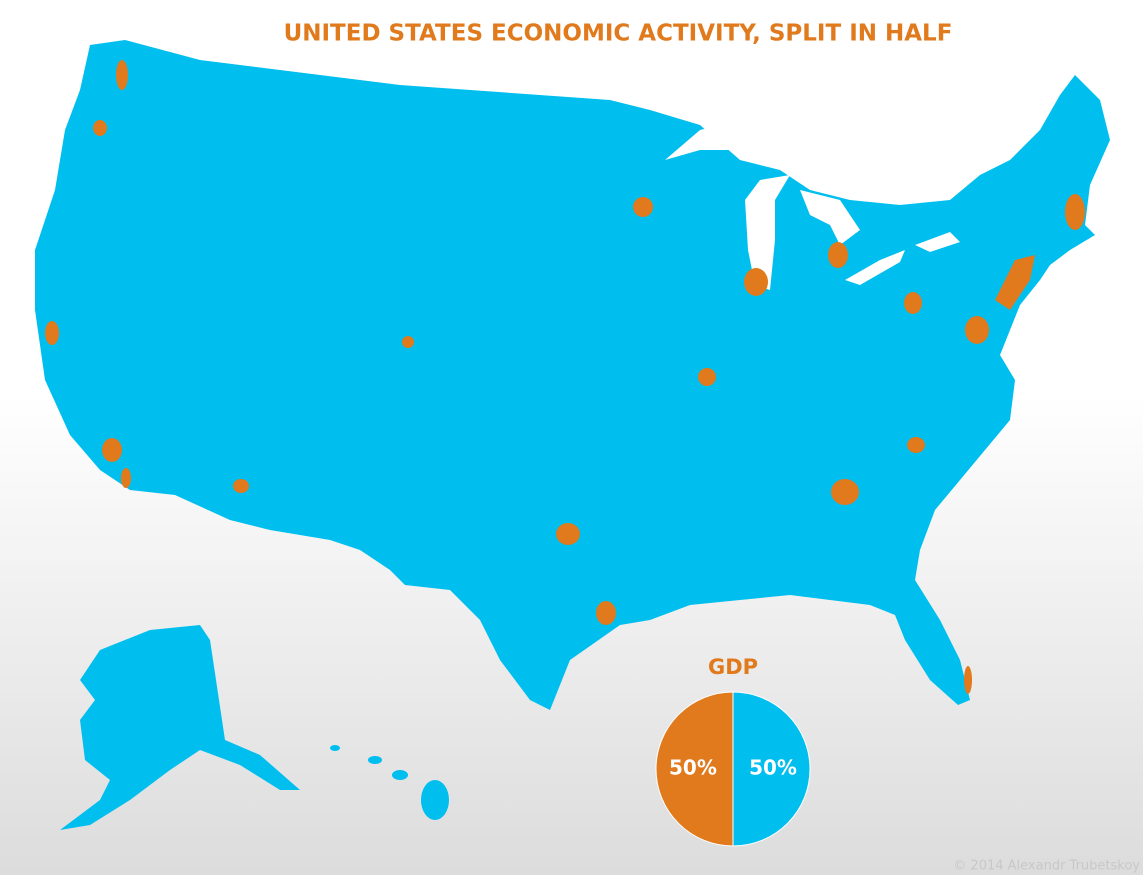 The height and width of the screenshot is (875, 1143). I want to click on lake-huron, so click(830, 217).